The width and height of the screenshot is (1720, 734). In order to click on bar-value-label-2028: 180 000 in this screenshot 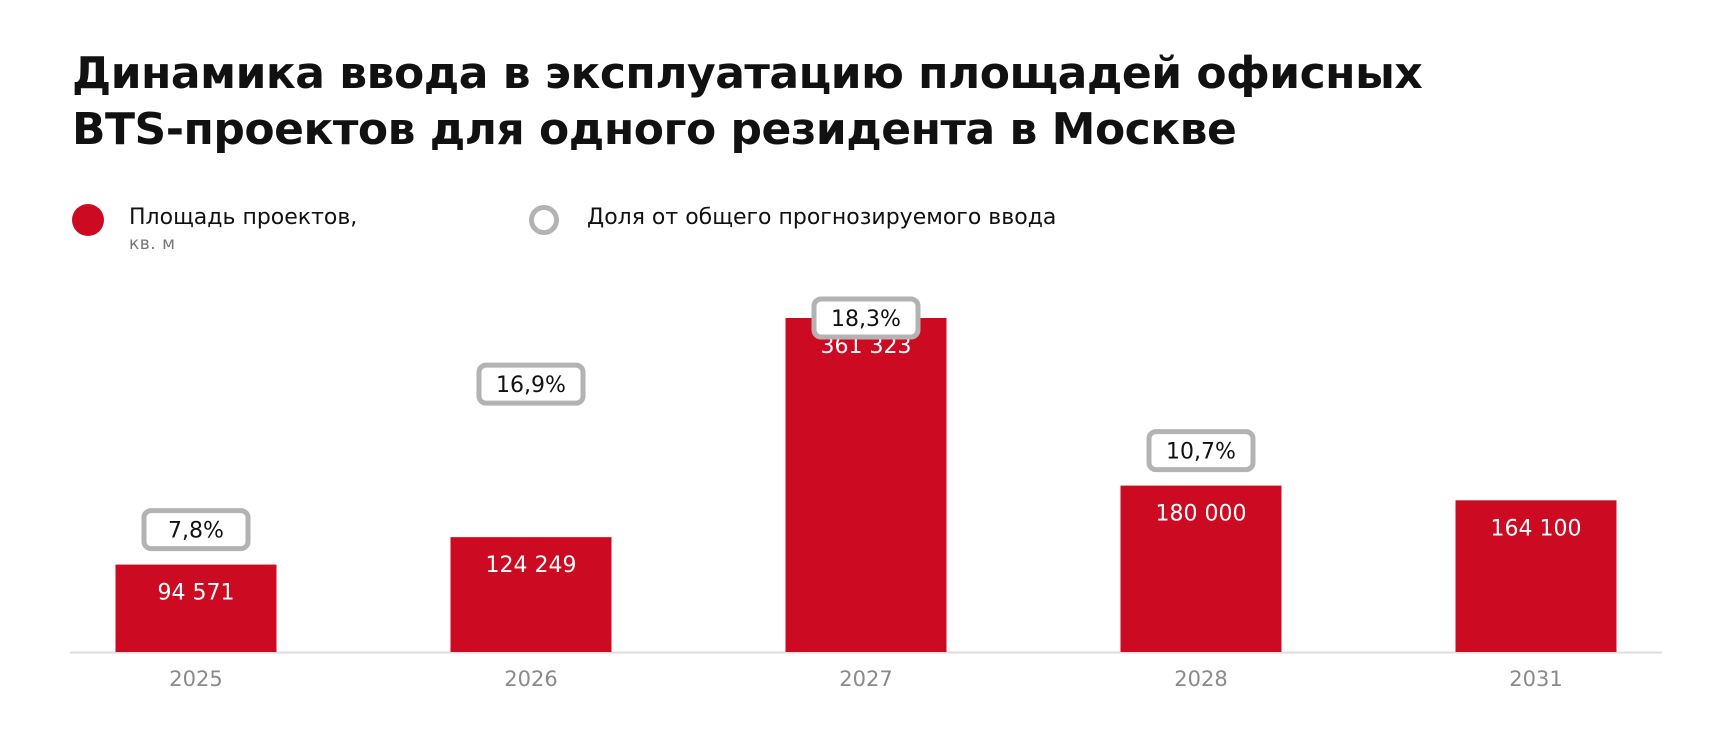, I will do `click(1201, 514)`.